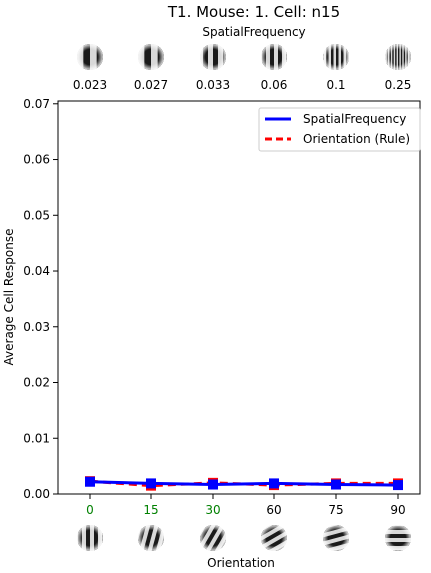 This screenshot has width=431, height=573. What do you see at coordinates (356, 139) in the screenshot?
I see `legend-entry-orientation-rule: Orientation (Rule)` at bounding box center [356, 139].